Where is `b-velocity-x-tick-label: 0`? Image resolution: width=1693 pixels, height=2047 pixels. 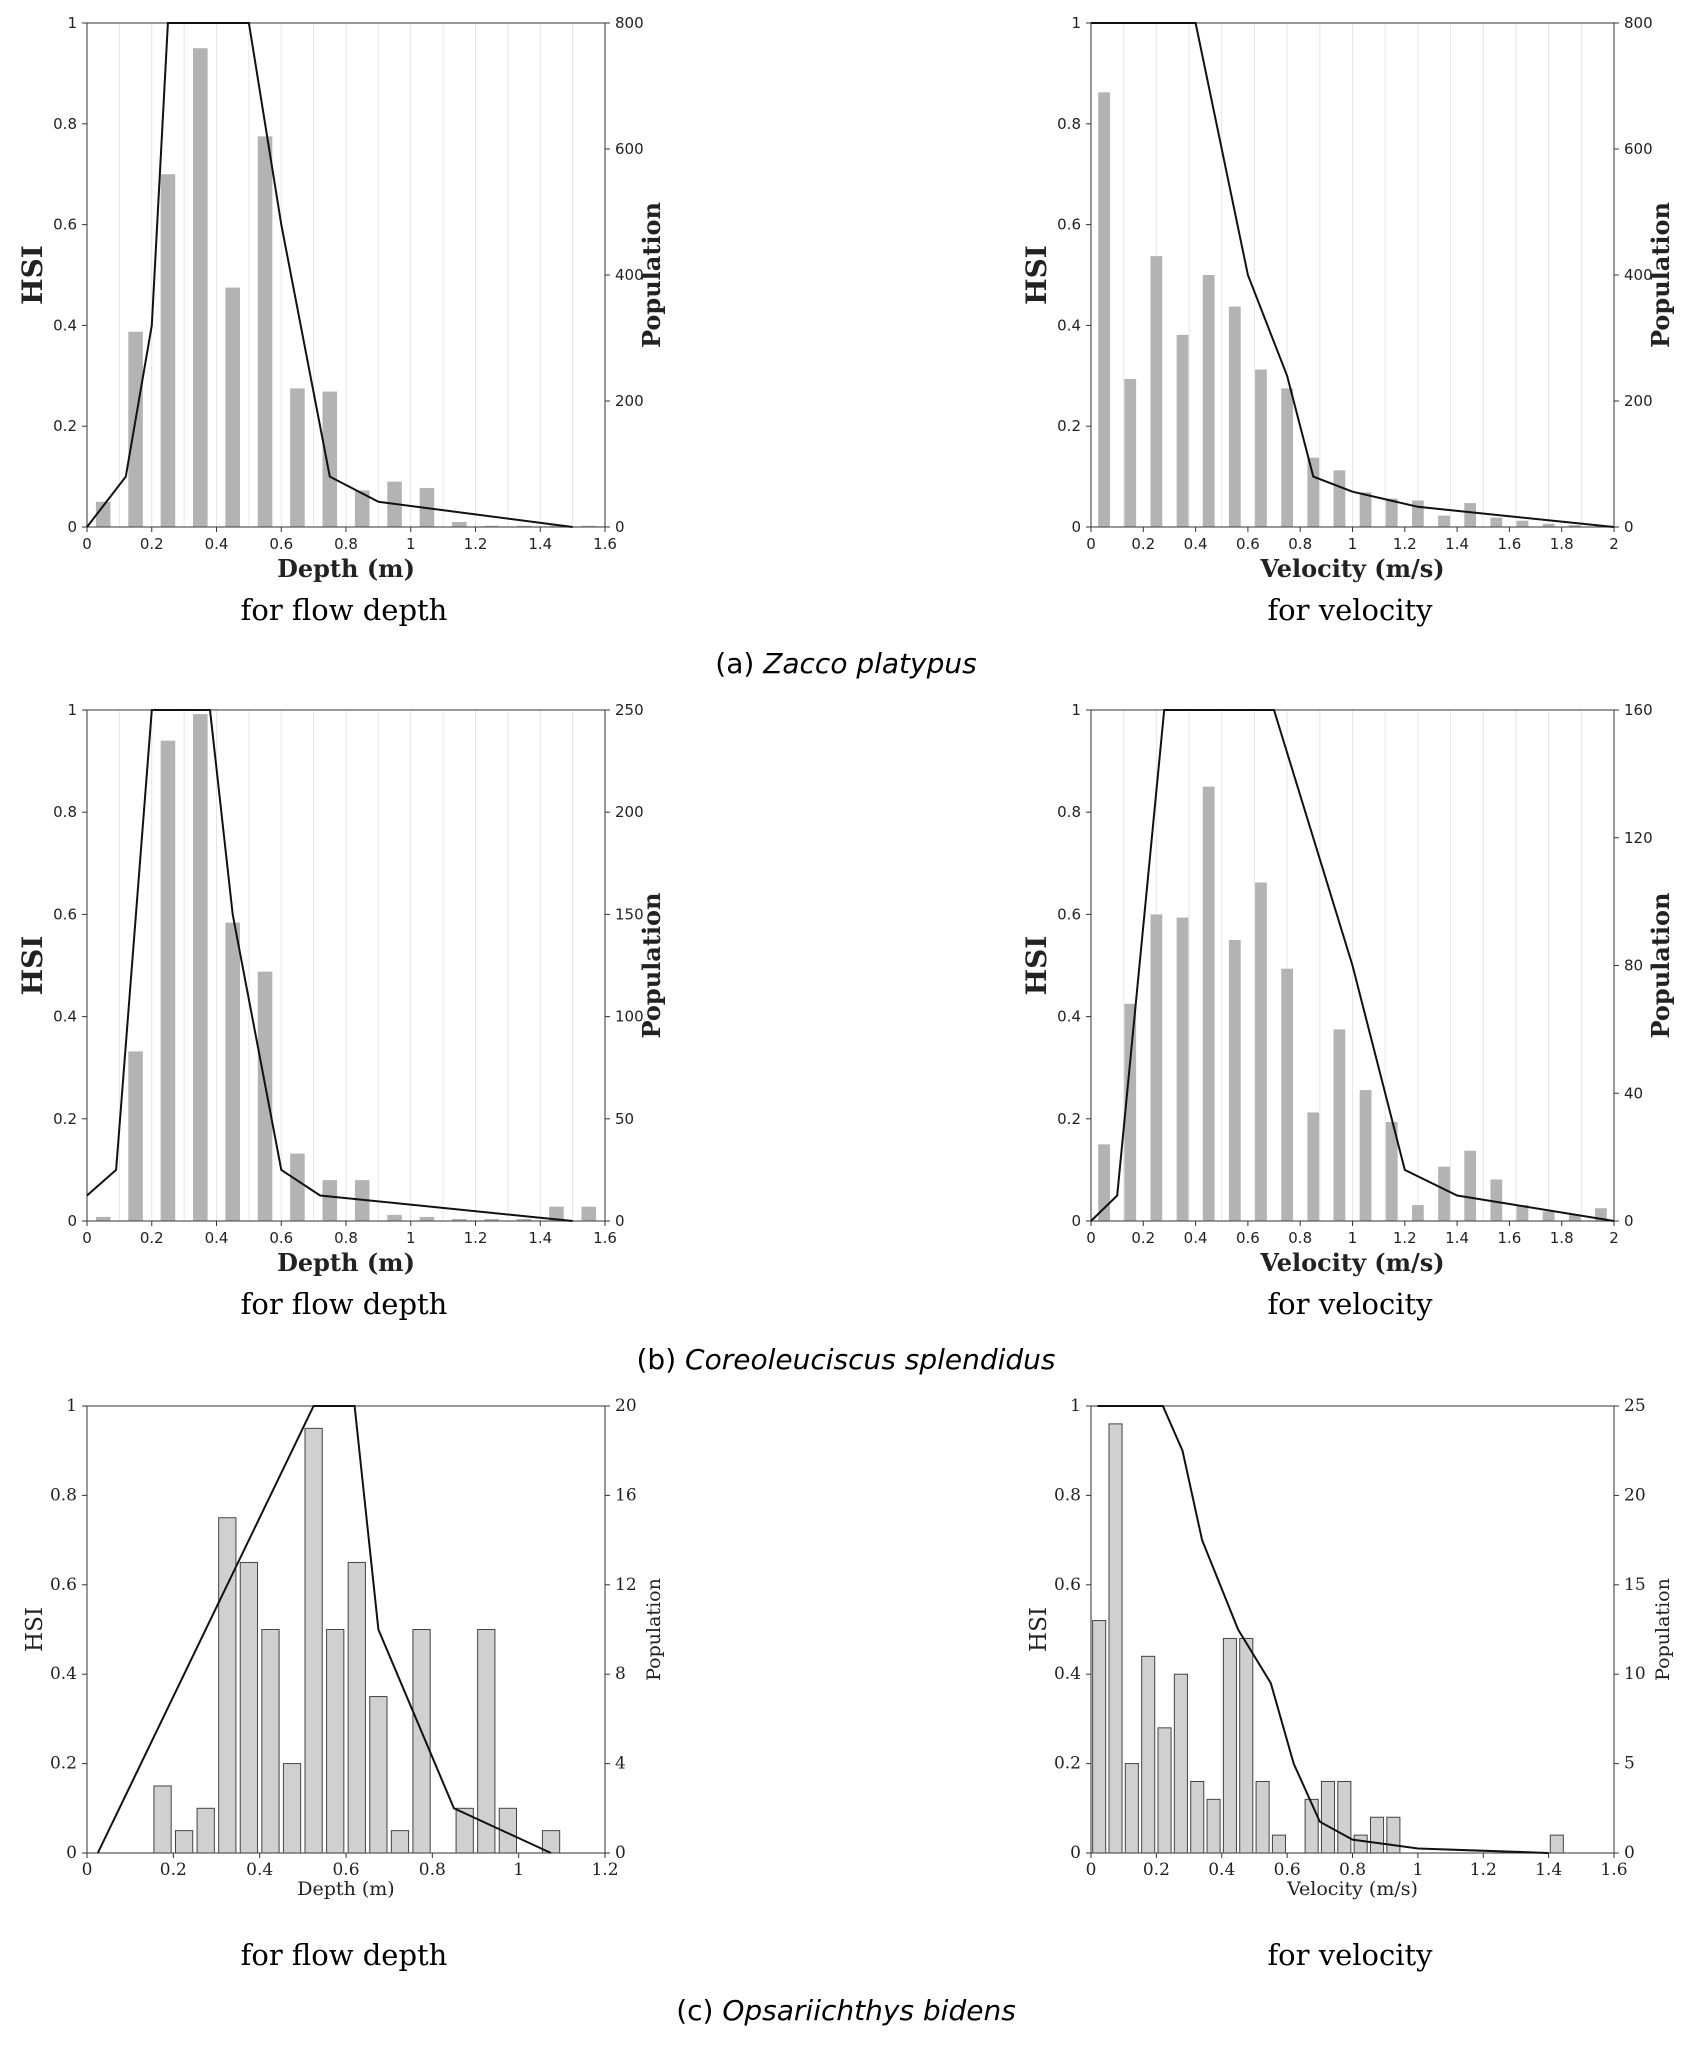
b-velocity-x-tick-label: 0 is located at coordinates (1091, 1238).